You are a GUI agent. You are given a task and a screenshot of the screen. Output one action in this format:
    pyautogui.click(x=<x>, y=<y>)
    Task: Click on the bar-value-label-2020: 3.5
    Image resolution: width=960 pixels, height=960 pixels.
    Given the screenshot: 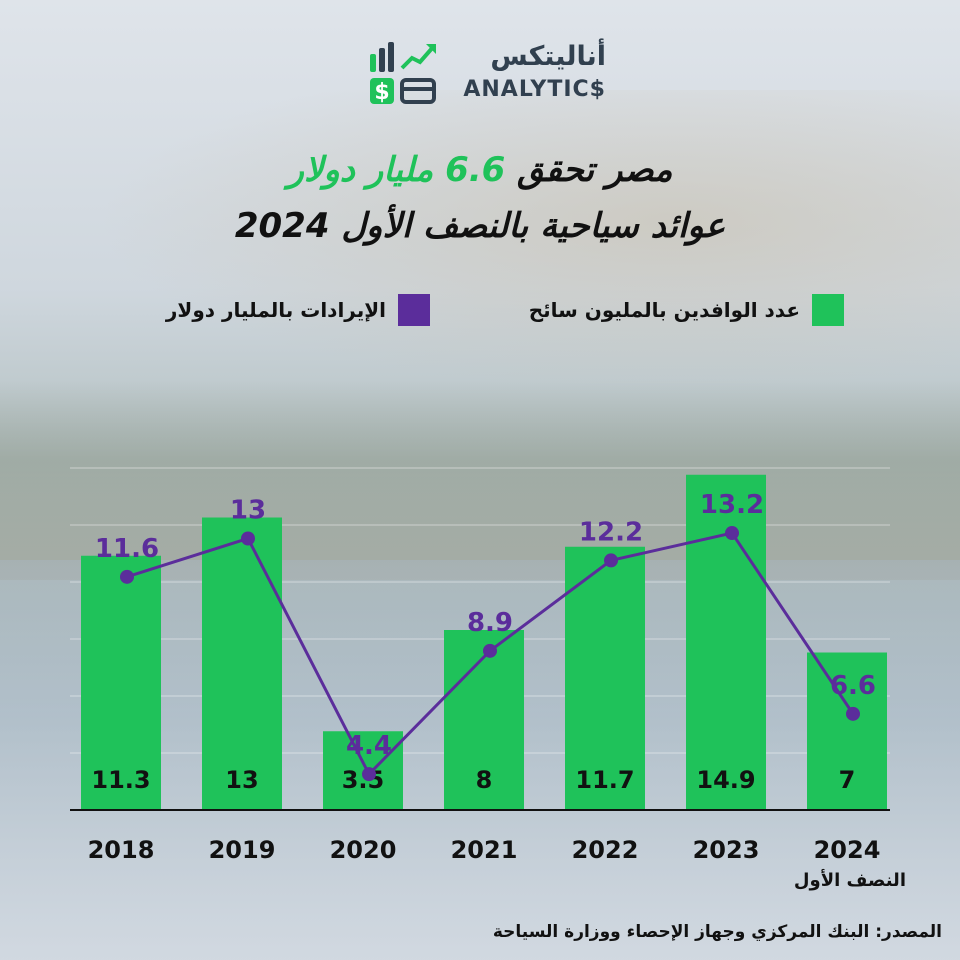 What is the action you would take?
    pyautogui.click(x=363, y=780)
    